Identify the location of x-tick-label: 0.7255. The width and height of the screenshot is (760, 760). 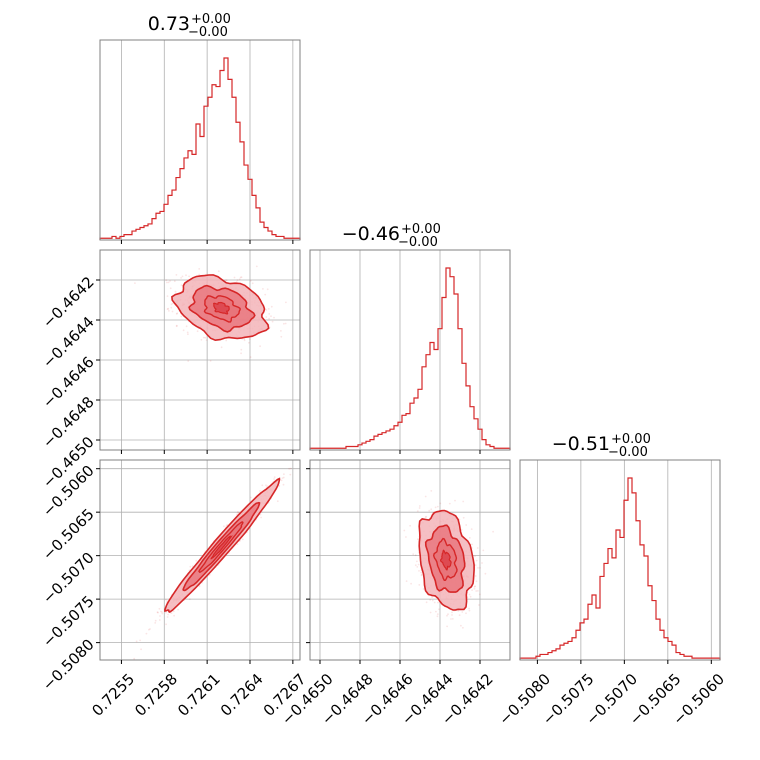
(113, 695).